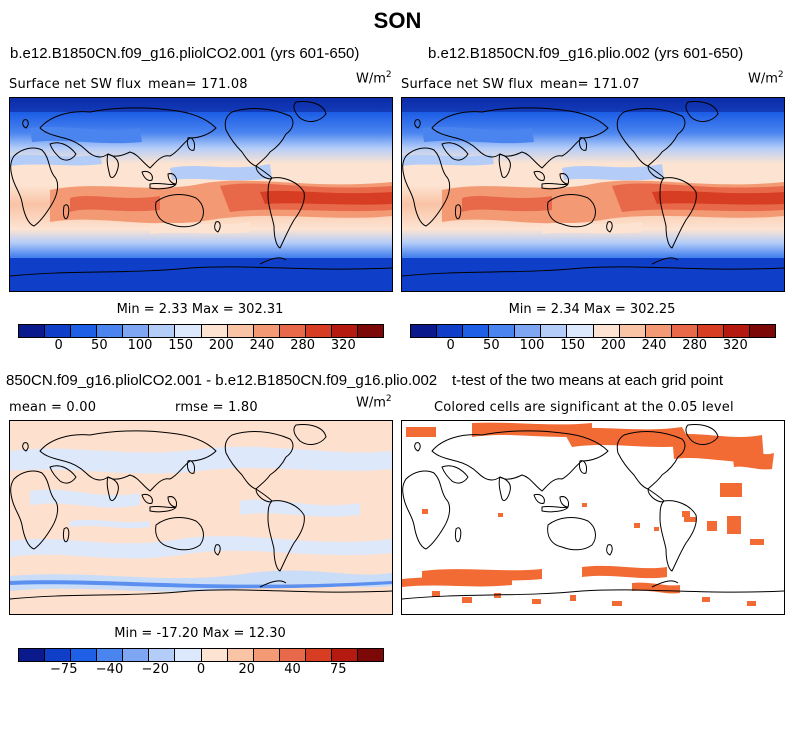 The height and width of the screenshot is (733, 795). Describe the element at coordinates (200, 309) in the screenshot. I see `minmax-left: Min = 2.33 Max = 302.31` at that location.